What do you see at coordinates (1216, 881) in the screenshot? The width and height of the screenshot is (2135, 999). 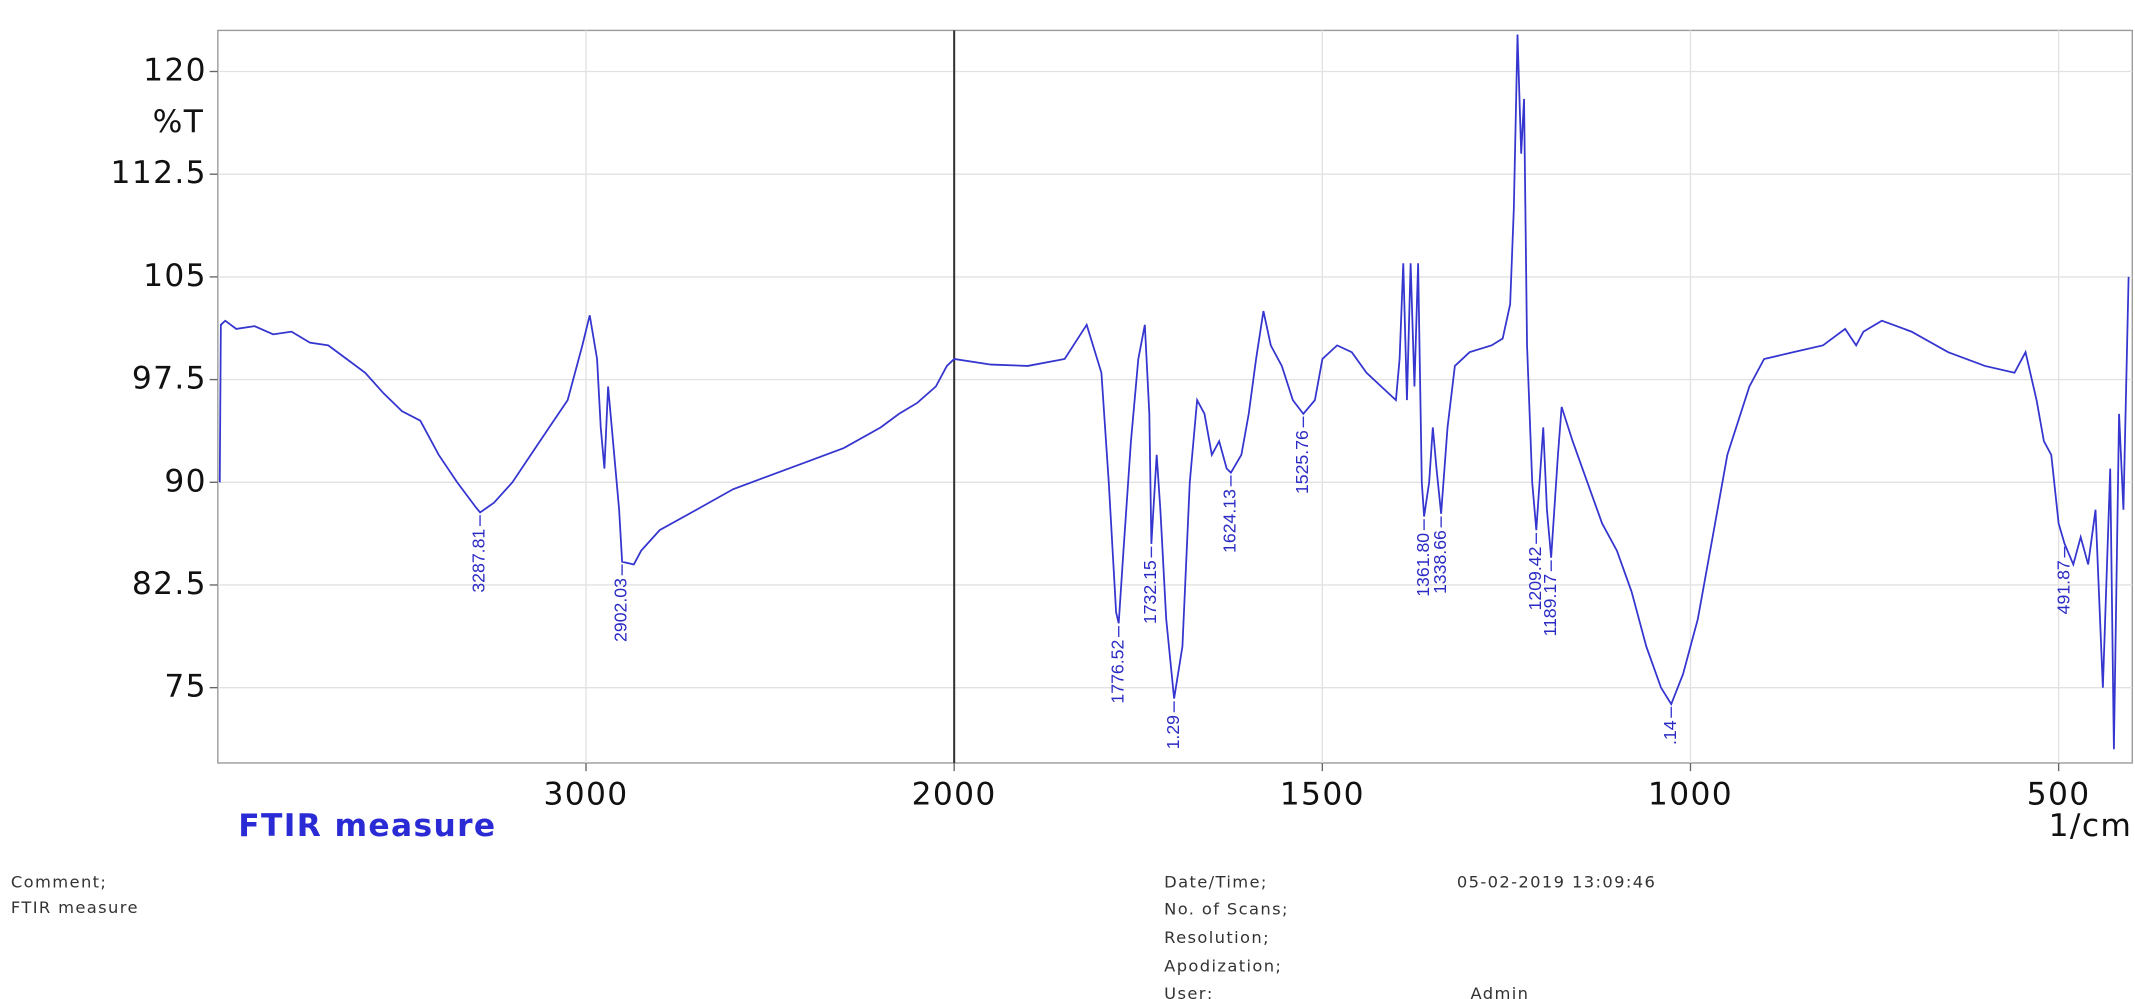 I see `date-label: Date/Time;` at bounding box center [1216, 881].